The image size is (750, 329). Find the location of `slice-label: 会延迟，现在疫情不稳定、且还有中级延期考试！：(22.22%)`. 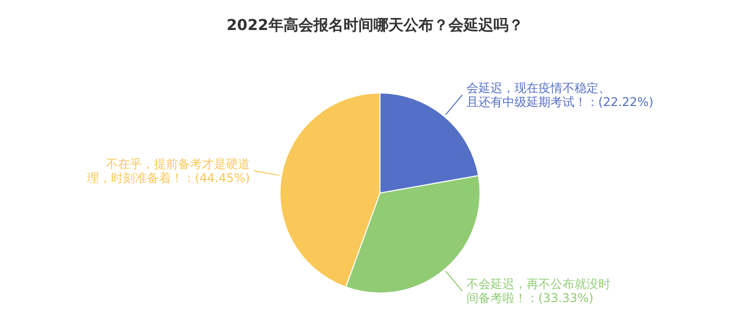

slice-label: 会延迟，现在疫情不稳定、且还有中级延期考试！：(22.22%) is located at coordinates (560, 94).